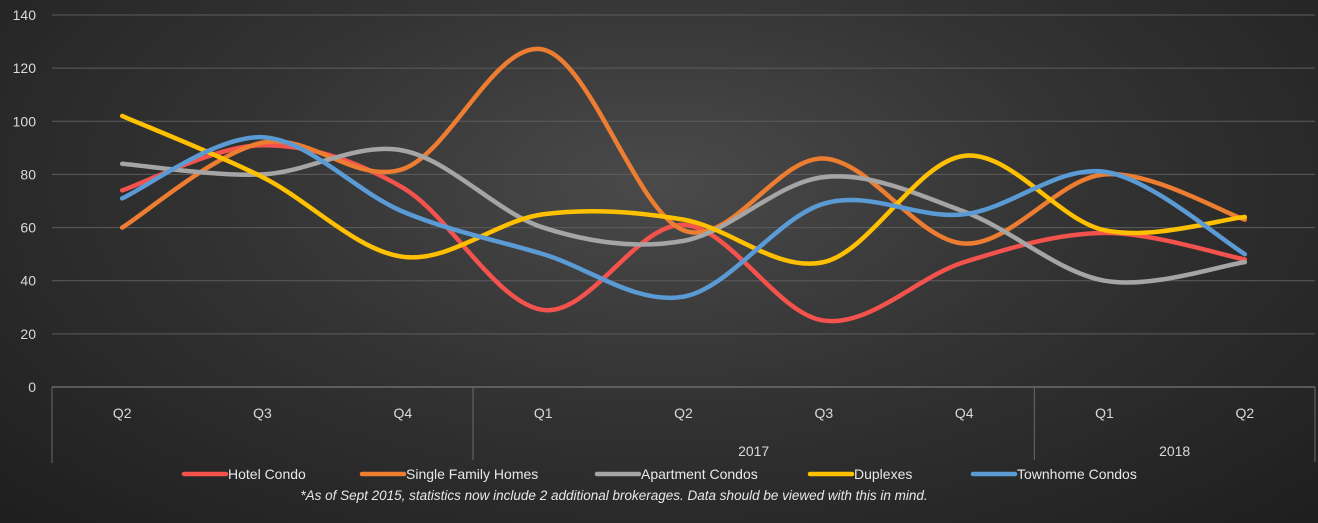 This screenshot has width=1318, height=523. What do you see at coordinates (32, 387) in the screenshot?
I see `y-tick-label: 0` at bounding box center [32, 387].